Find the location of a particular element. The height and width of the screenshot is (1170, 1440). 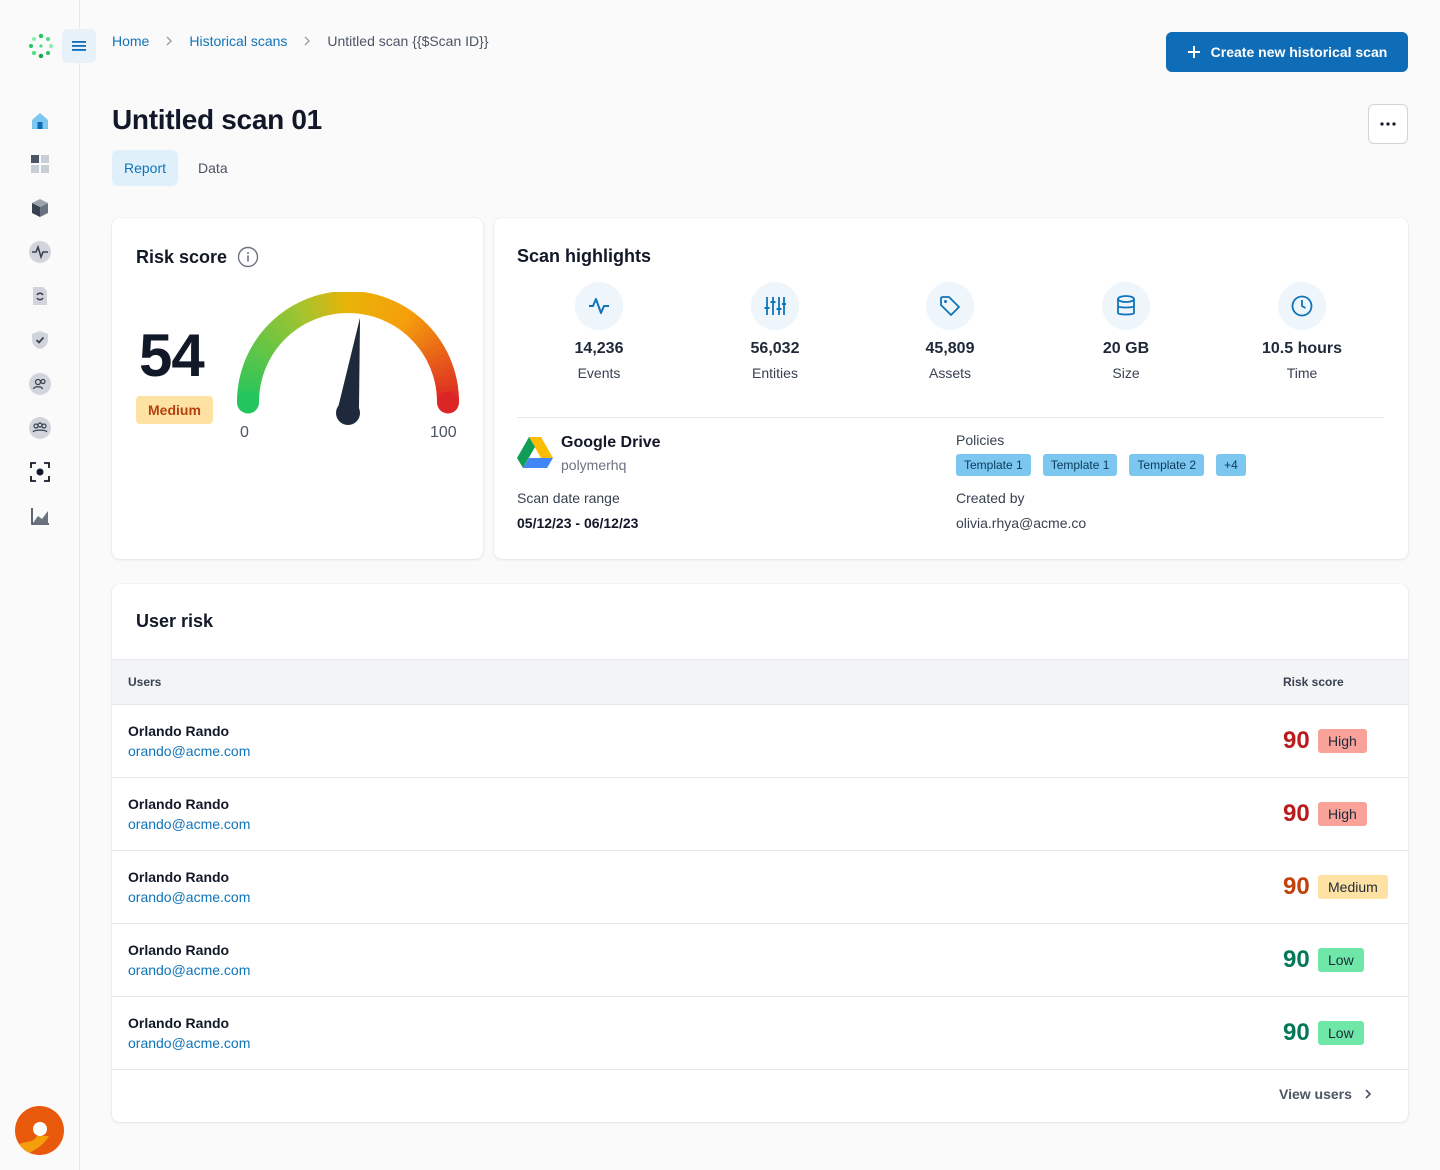

date-range-value: 05/12/23 - 06/12/23 is located at coordinates (578, 523).